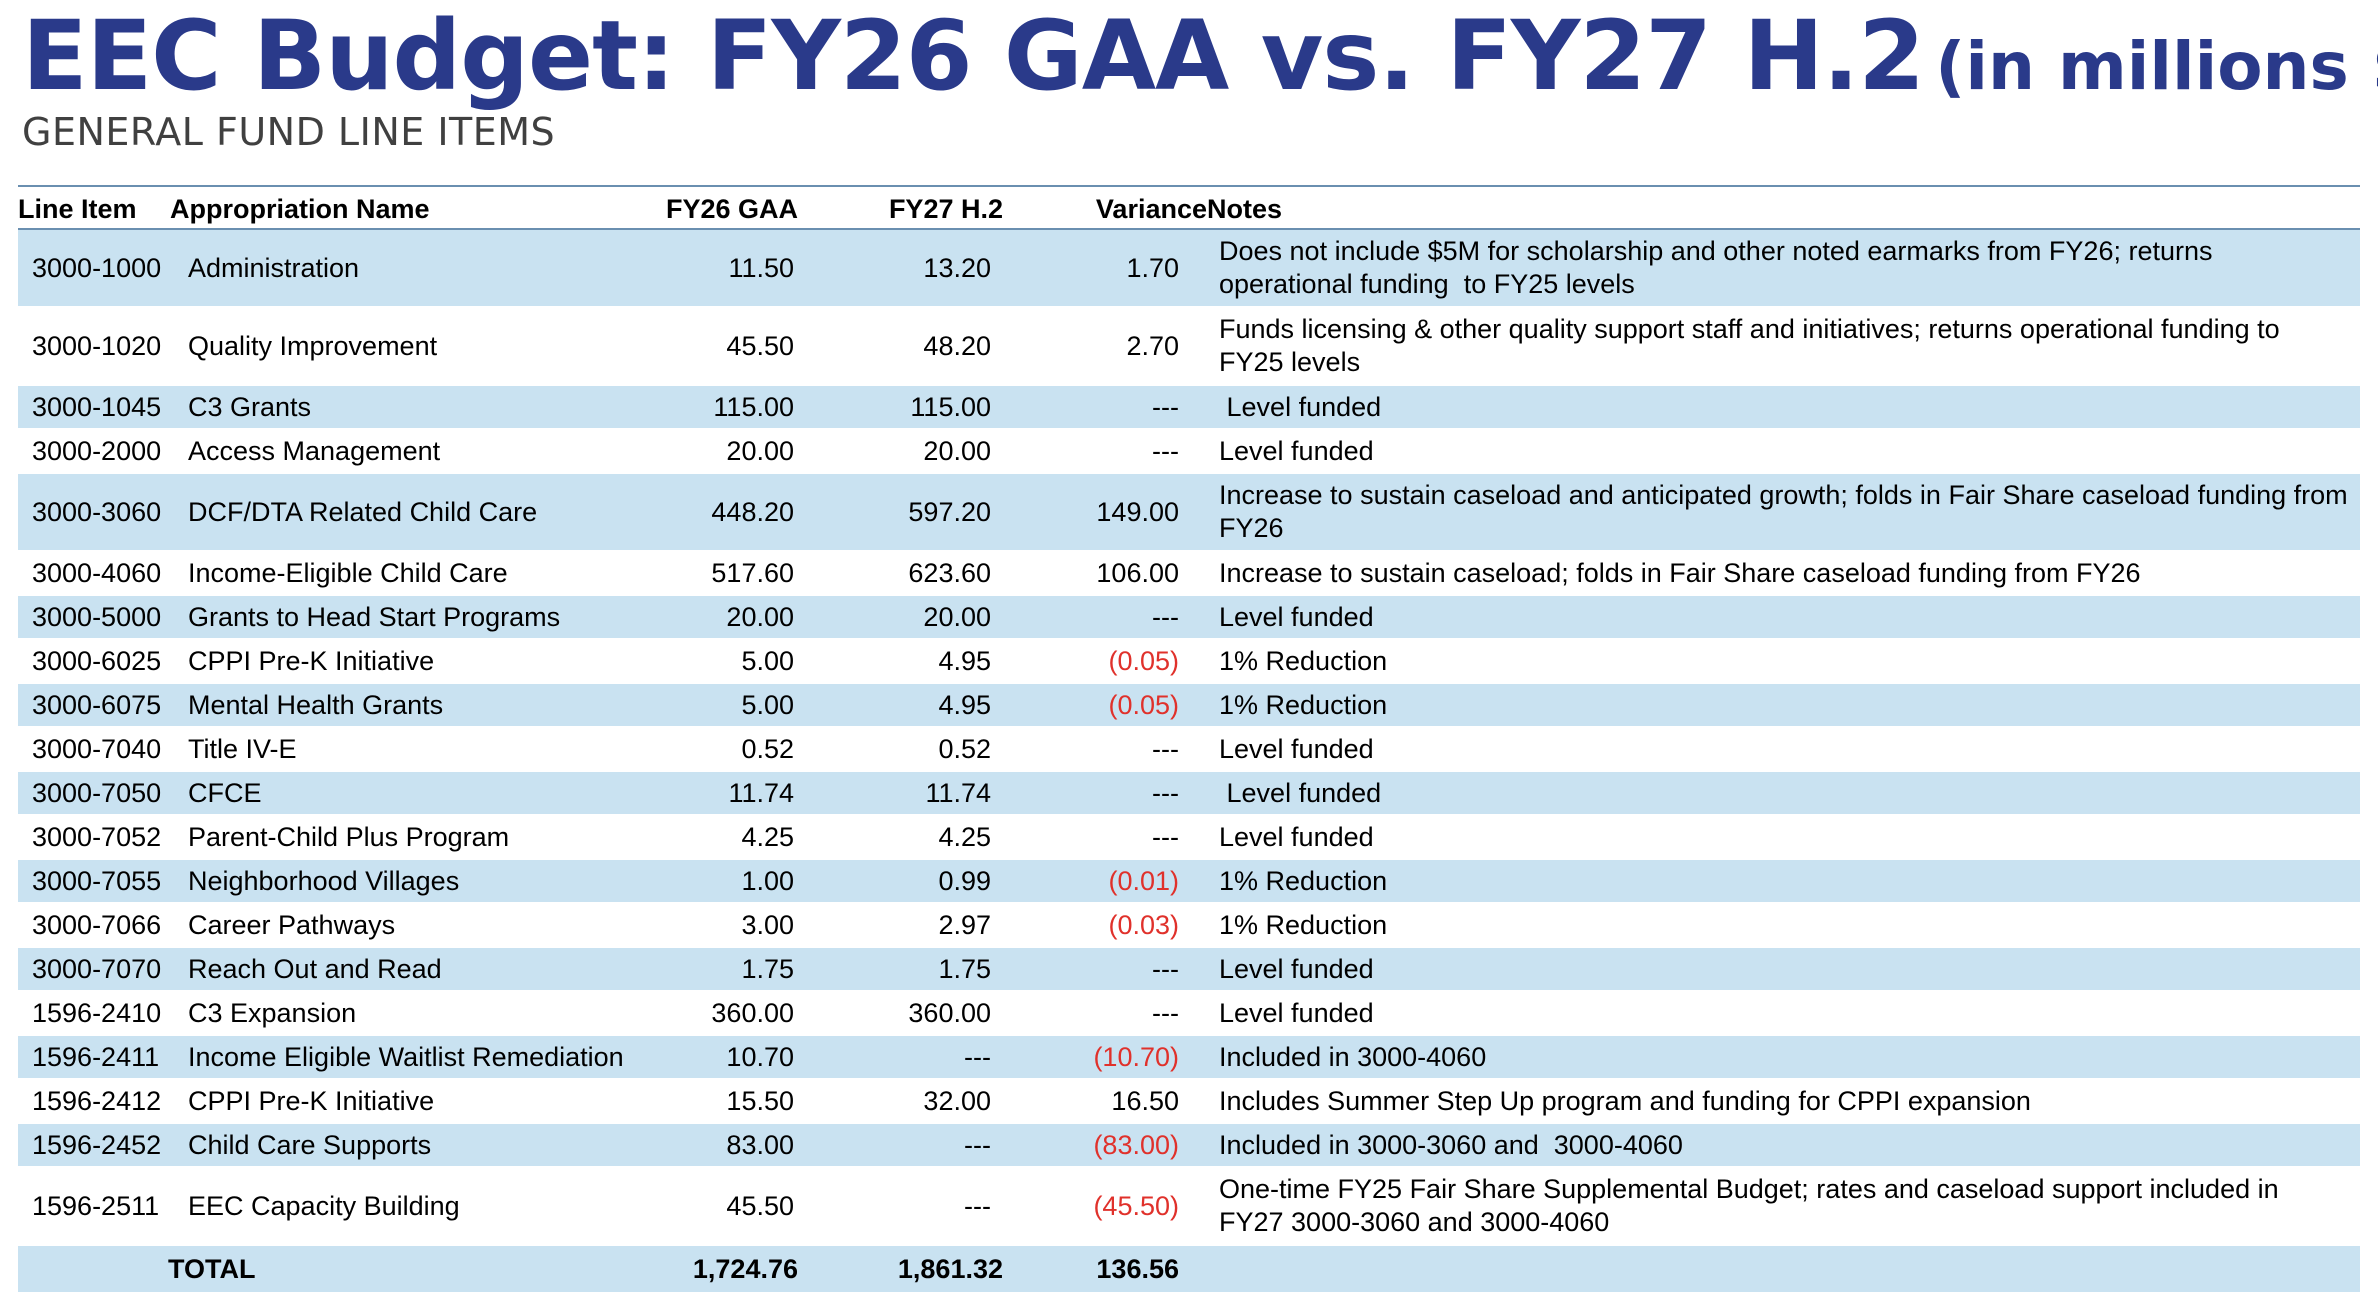 This screenshot has height=1292, width=2378. Describe the element at coordinates (1105, 1206) in the screenshot. I see `cell-variance: (45.50)` at that location.